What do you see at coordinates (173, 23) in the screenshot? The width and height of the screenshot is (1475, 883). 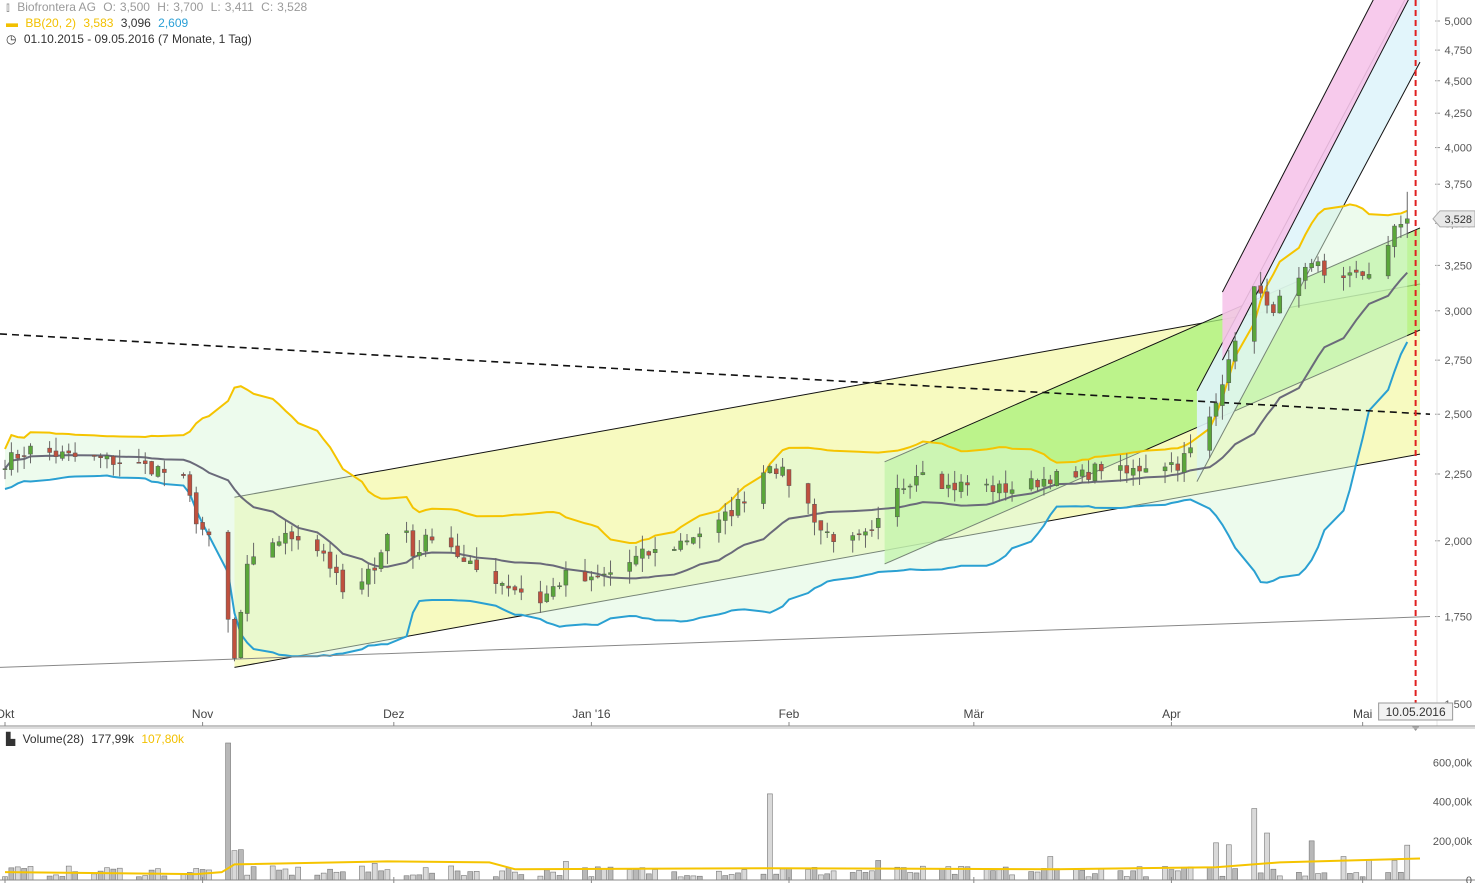 I see `bb-lower-value: 2,609` at bounding box center [173, 23].